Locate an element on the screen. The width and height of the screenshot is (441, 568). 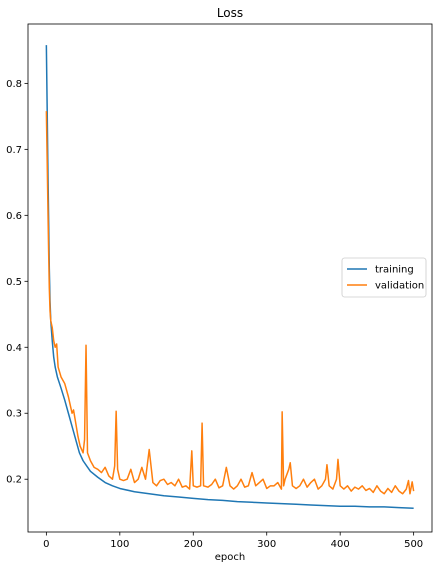
x-axis-label: epoch is located at coordinates (230, 557).